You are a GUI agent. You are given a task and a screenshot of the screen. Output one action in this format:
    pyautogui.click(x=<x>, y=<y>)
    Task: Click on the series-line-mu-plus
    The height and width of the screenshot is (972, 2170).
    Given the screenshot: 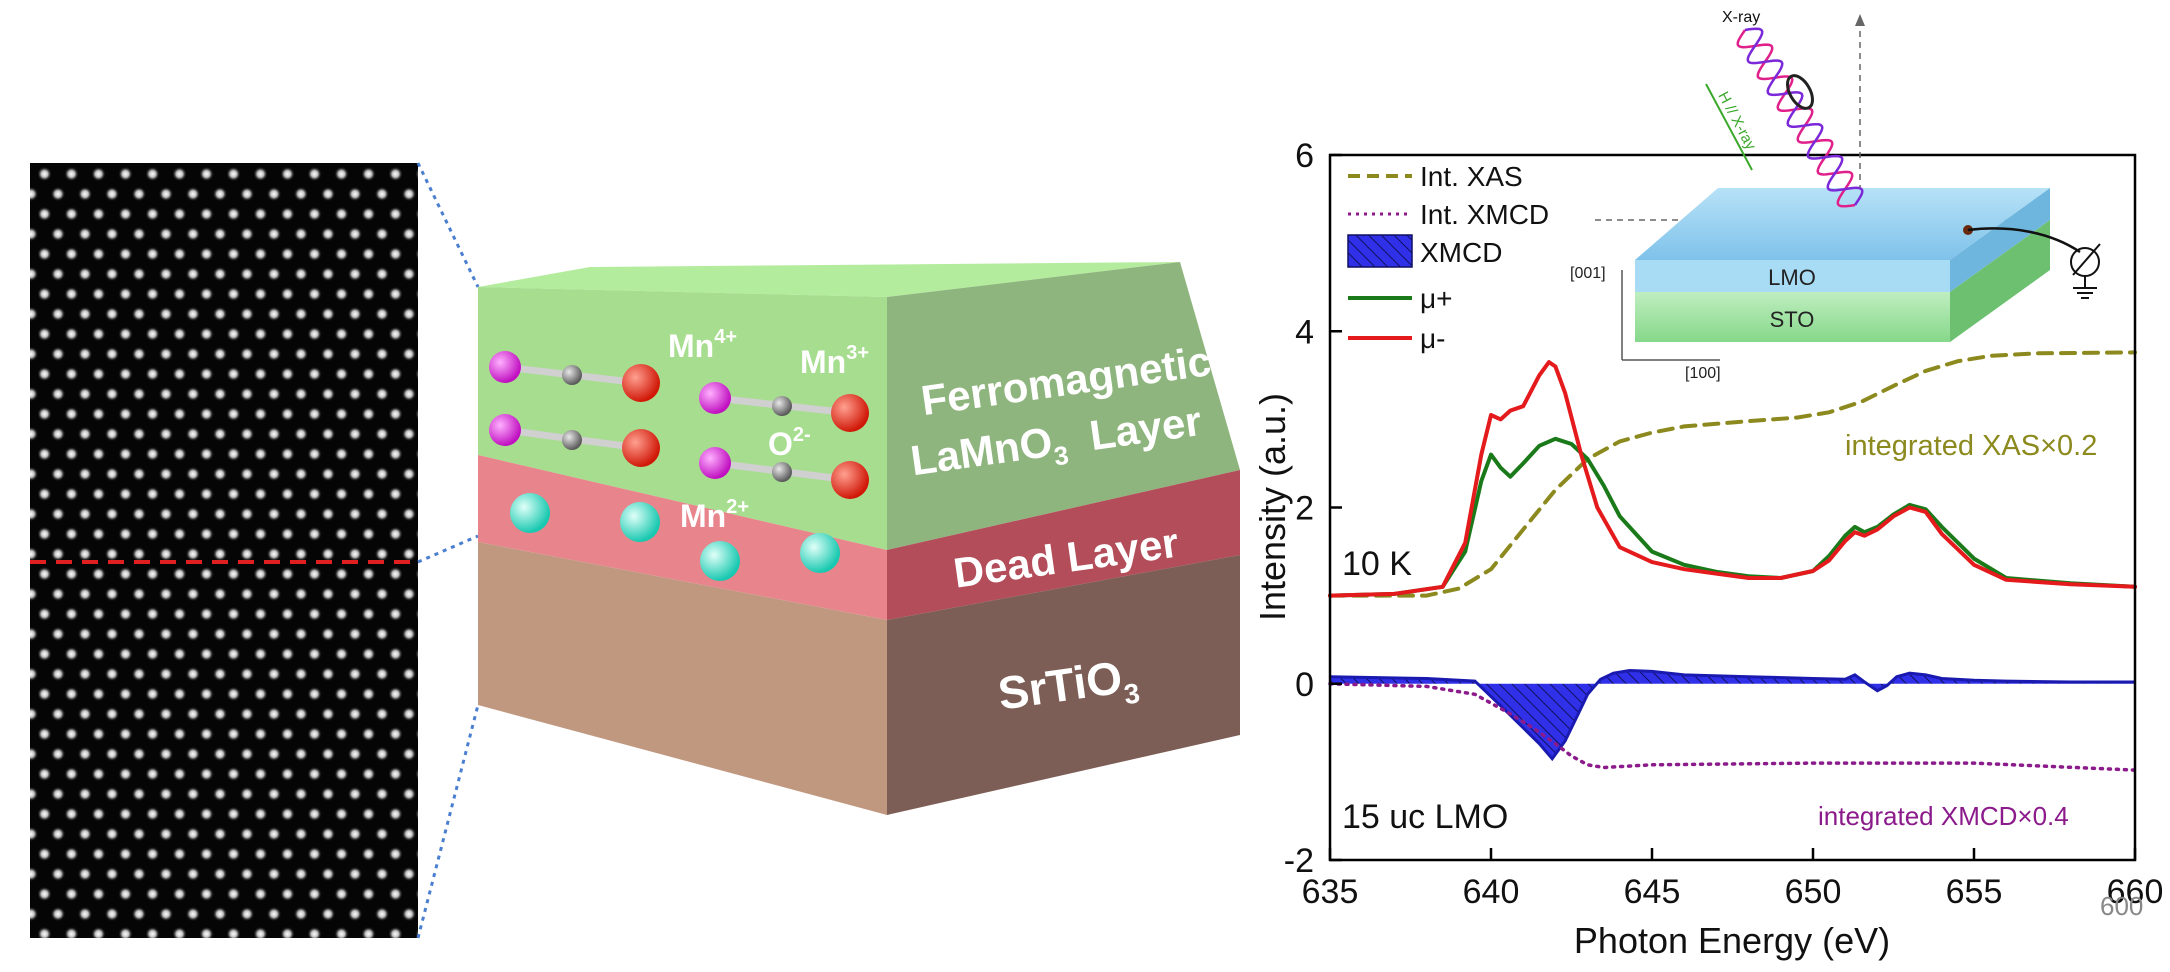 What is the action you would take?
    pyautogui.click(x=1732, y=517)
    